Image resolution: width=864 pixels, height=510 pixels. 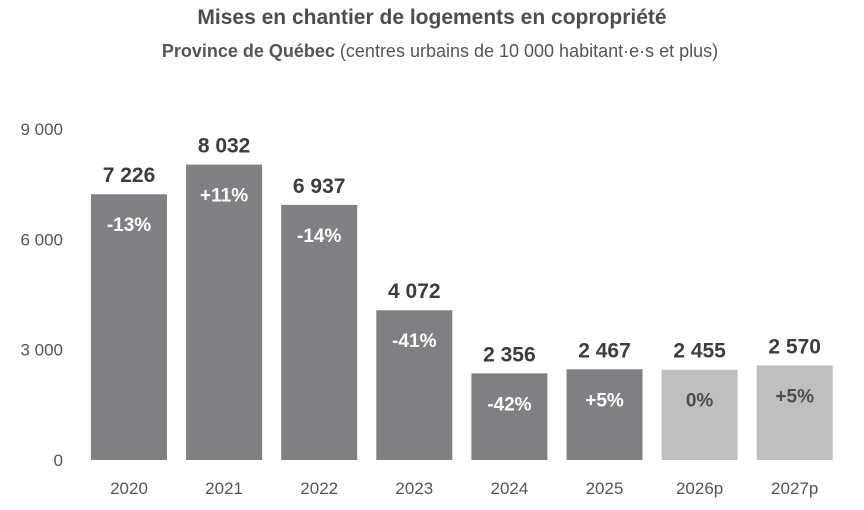 I want to click on x-tick-label: 2020, so click(x=129, y=488).